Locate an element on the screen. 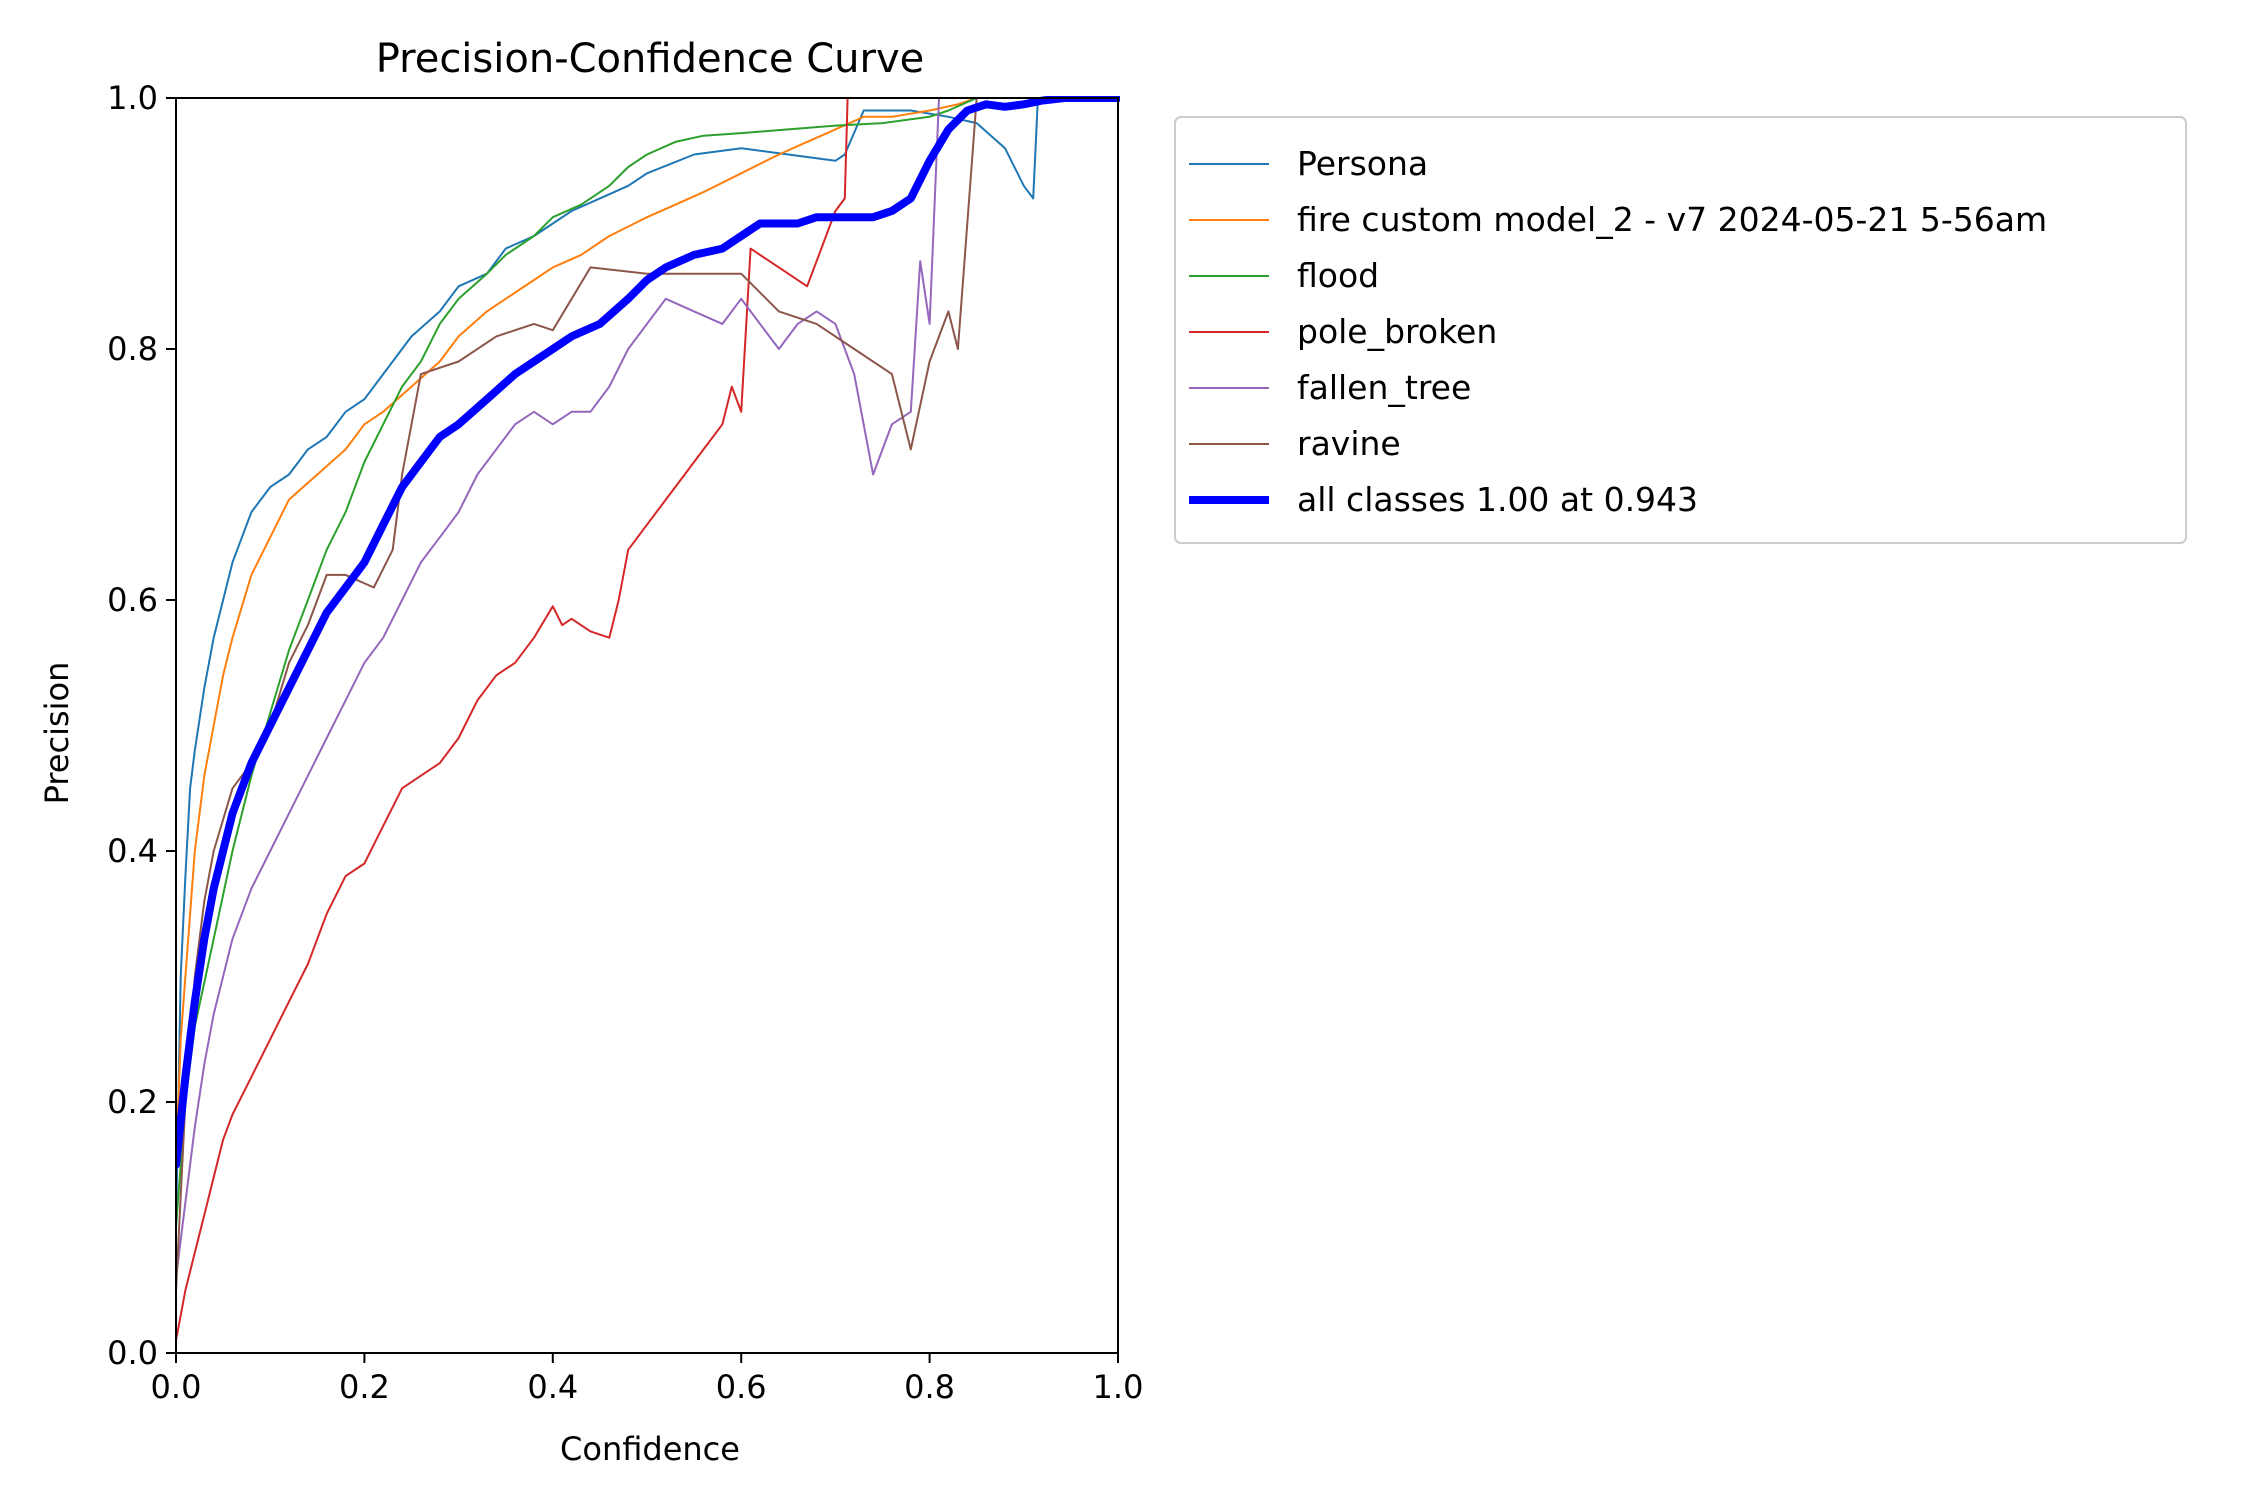 The image size is (2250, 1500). y-tick-label: 0.0 is located at coordinates (132, 1353).